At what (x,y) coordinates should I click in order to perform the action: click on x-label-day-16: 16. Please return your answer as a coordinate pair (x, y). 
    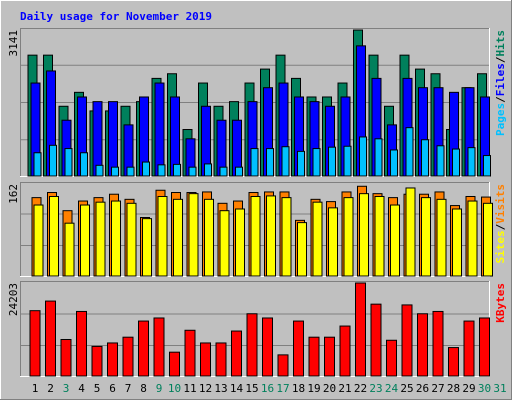
    Looking at the image, I should click on (267, 388).